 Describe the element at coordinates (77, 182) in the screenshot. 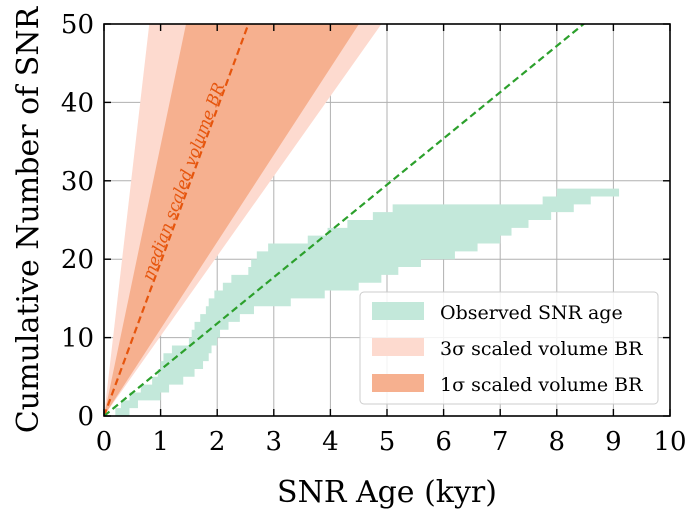

I see `y-tick-label: 30` at that location.